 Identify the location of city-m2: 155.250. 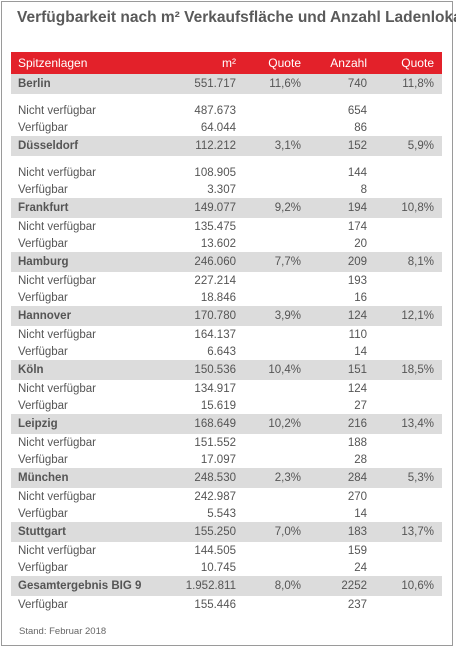
(215, 532).